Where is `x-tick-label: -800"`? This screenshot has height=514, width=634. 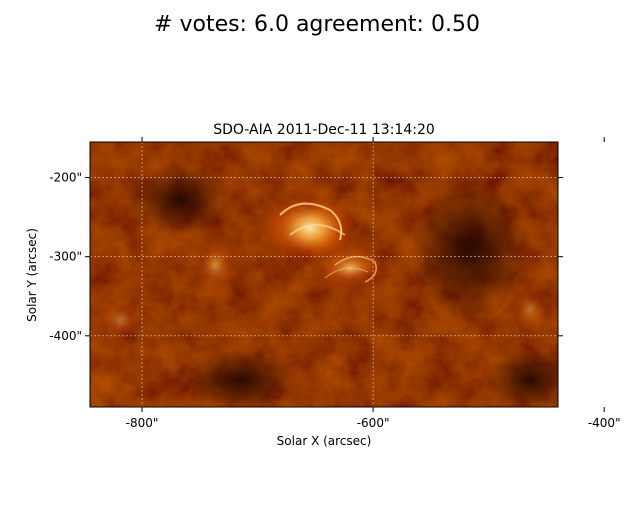
x-tick-label: -800" is located at coordinates (142, 423).